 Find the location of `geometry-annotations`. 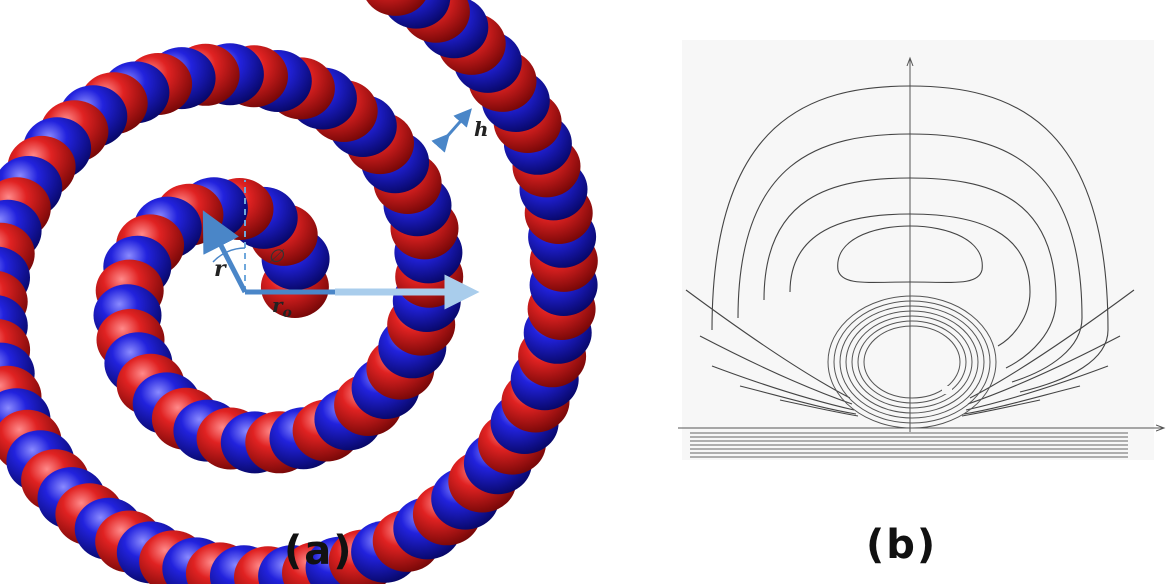

geometry-annotations is located at coordinates (341, 209).